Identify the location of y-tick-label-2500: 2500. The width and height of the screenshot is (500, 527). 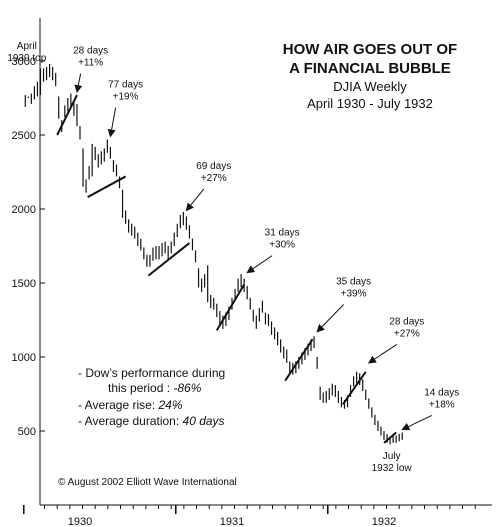
(24, 136).